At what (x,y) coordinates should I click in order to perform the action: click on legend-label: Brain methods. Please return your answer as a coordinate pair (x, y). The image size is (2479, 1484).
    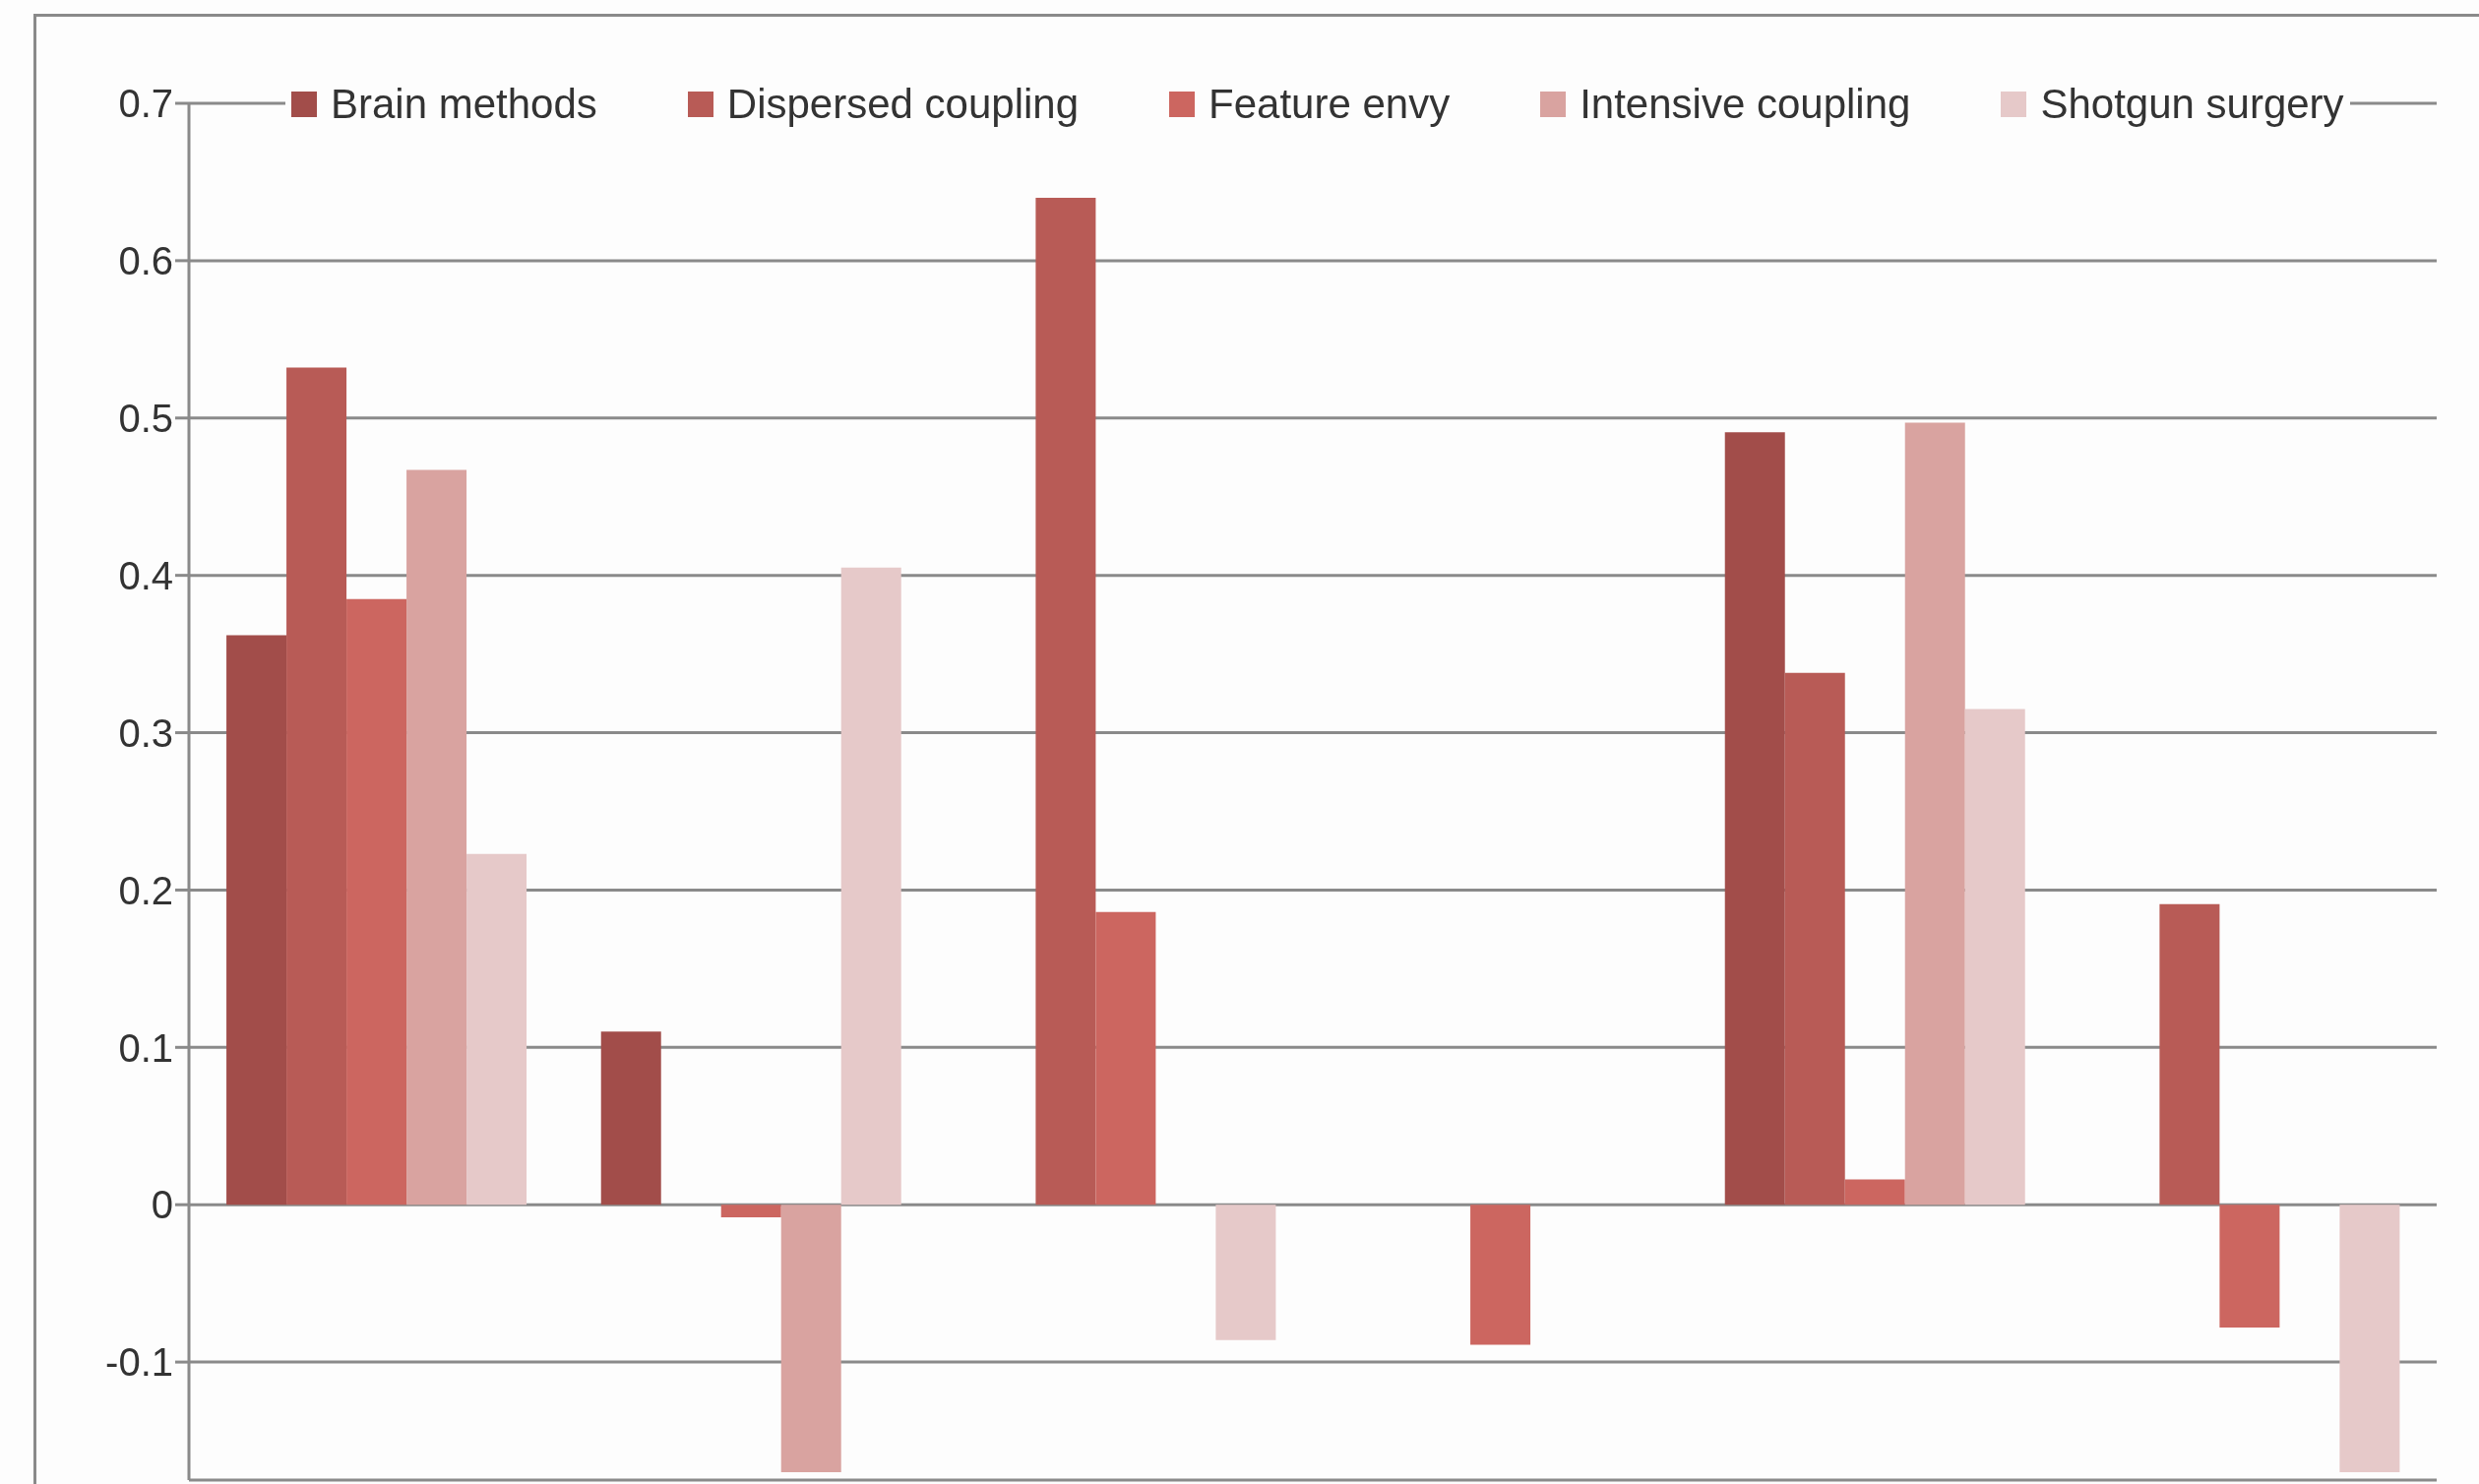
    Looking at the image, I should click on (463, 105).